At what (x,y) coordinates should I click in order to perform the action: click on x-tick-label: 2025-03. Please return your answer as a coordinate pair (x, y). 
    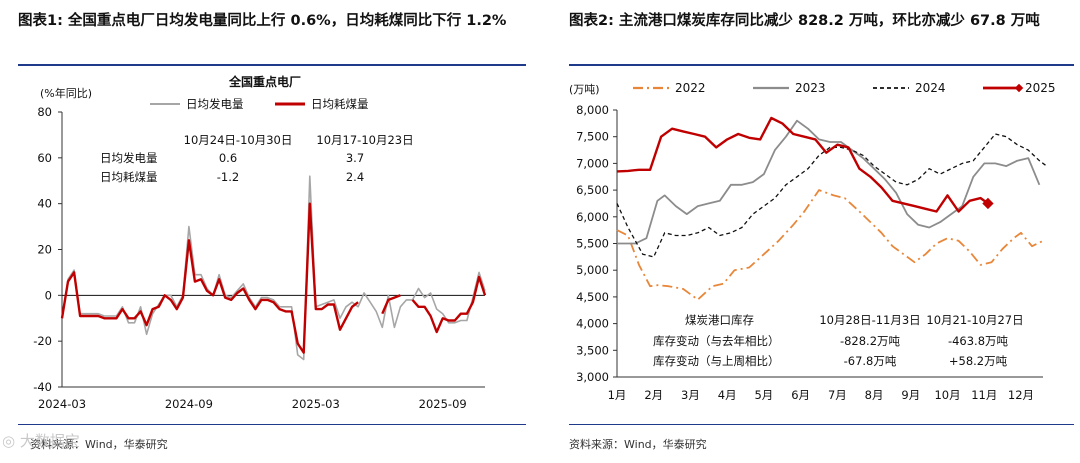
    Looking at the image, I should click on (316, 404).